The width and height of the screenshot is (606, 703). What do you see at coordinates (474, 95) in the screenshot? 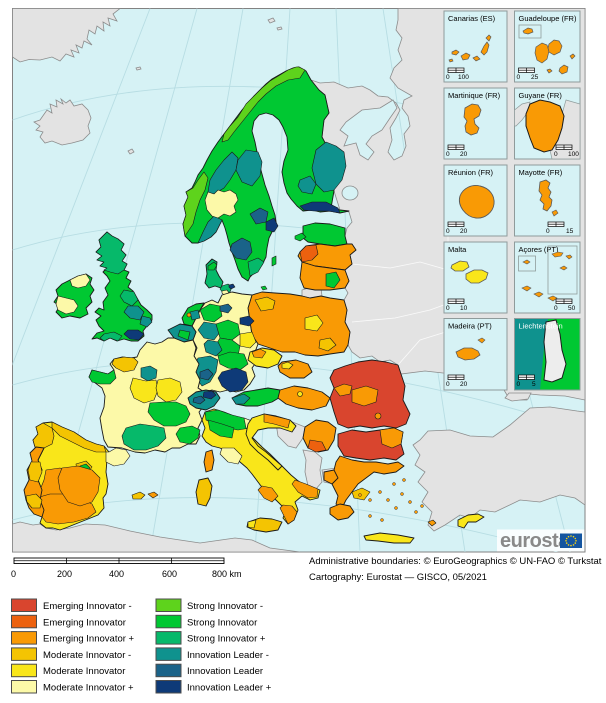
I see `svg-text: Martinique (FR)` at bounding box center [474, 95].